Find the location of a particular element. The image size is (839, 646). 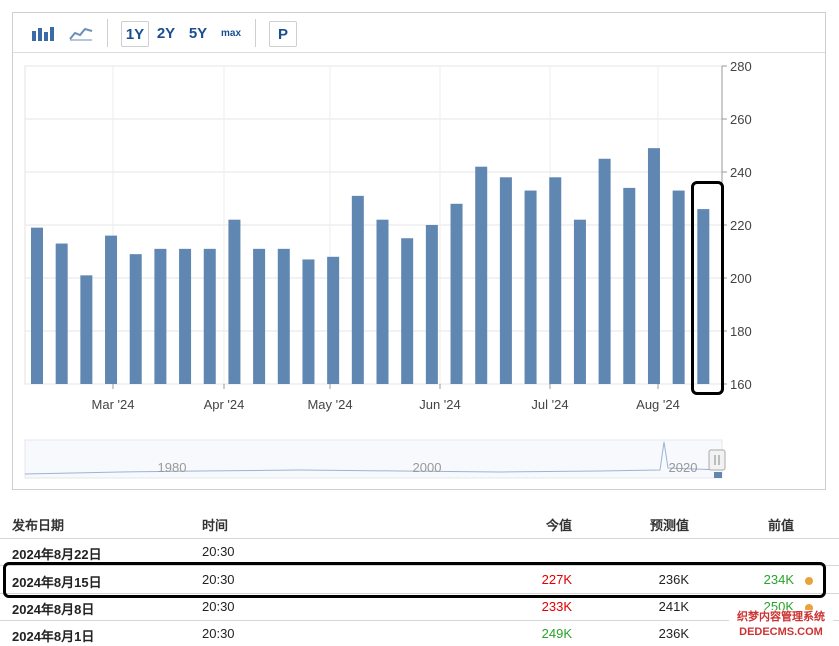

y-axis-ticks: 160 180 200 220 240 260 280 is located at coordinates (736, 225).